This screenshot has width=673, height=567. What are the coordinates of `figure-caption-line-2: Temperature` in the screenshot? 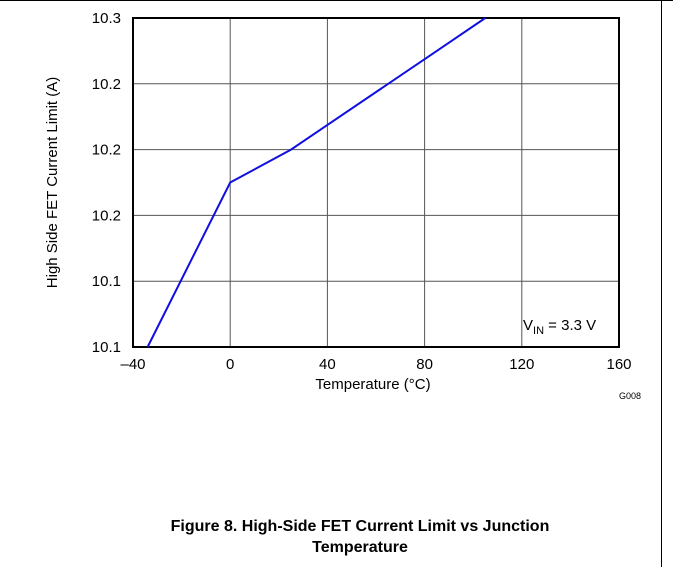 It's located at (360, 547).